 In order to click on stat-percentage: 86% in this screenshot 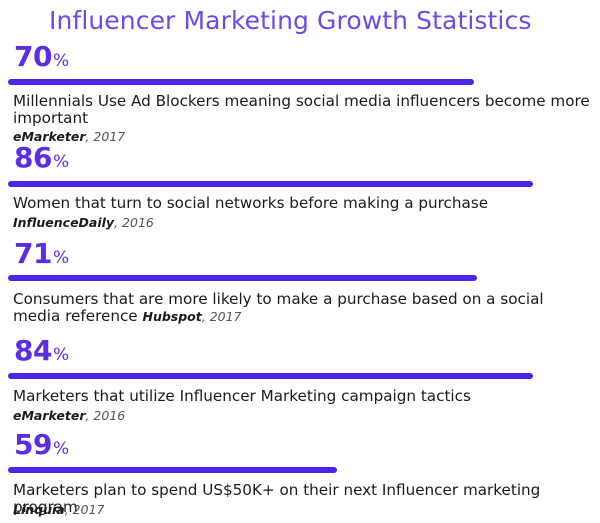, I will do `click(41, 157)`.